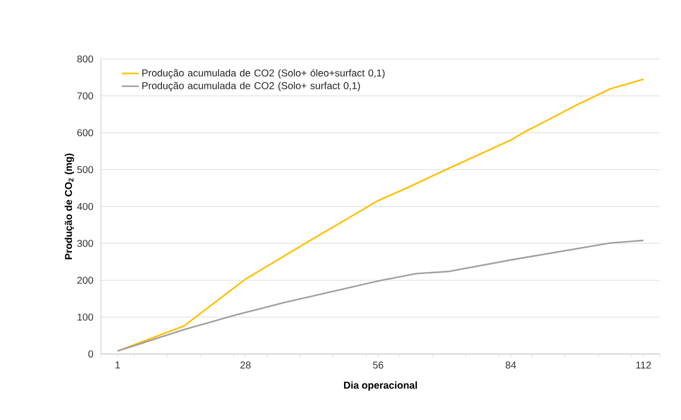 The image size is (681, 420). I want to click on y-tick-label: 0, so click(91, 354).